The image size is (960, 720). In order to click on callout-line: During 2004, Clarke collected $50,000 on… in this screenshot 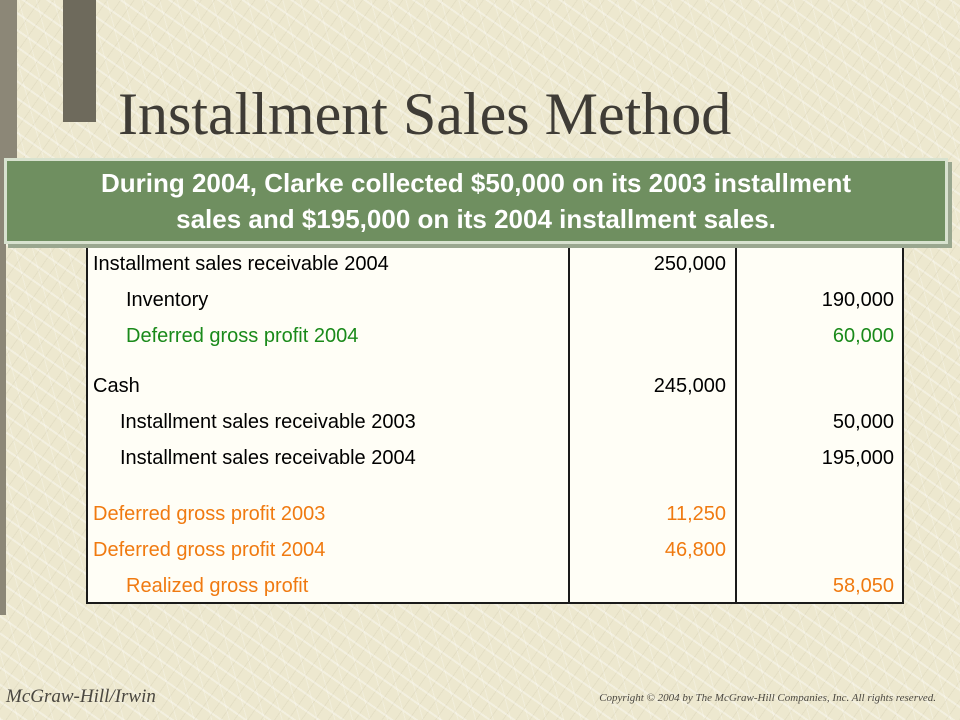, I will do `click(475, 183)`.